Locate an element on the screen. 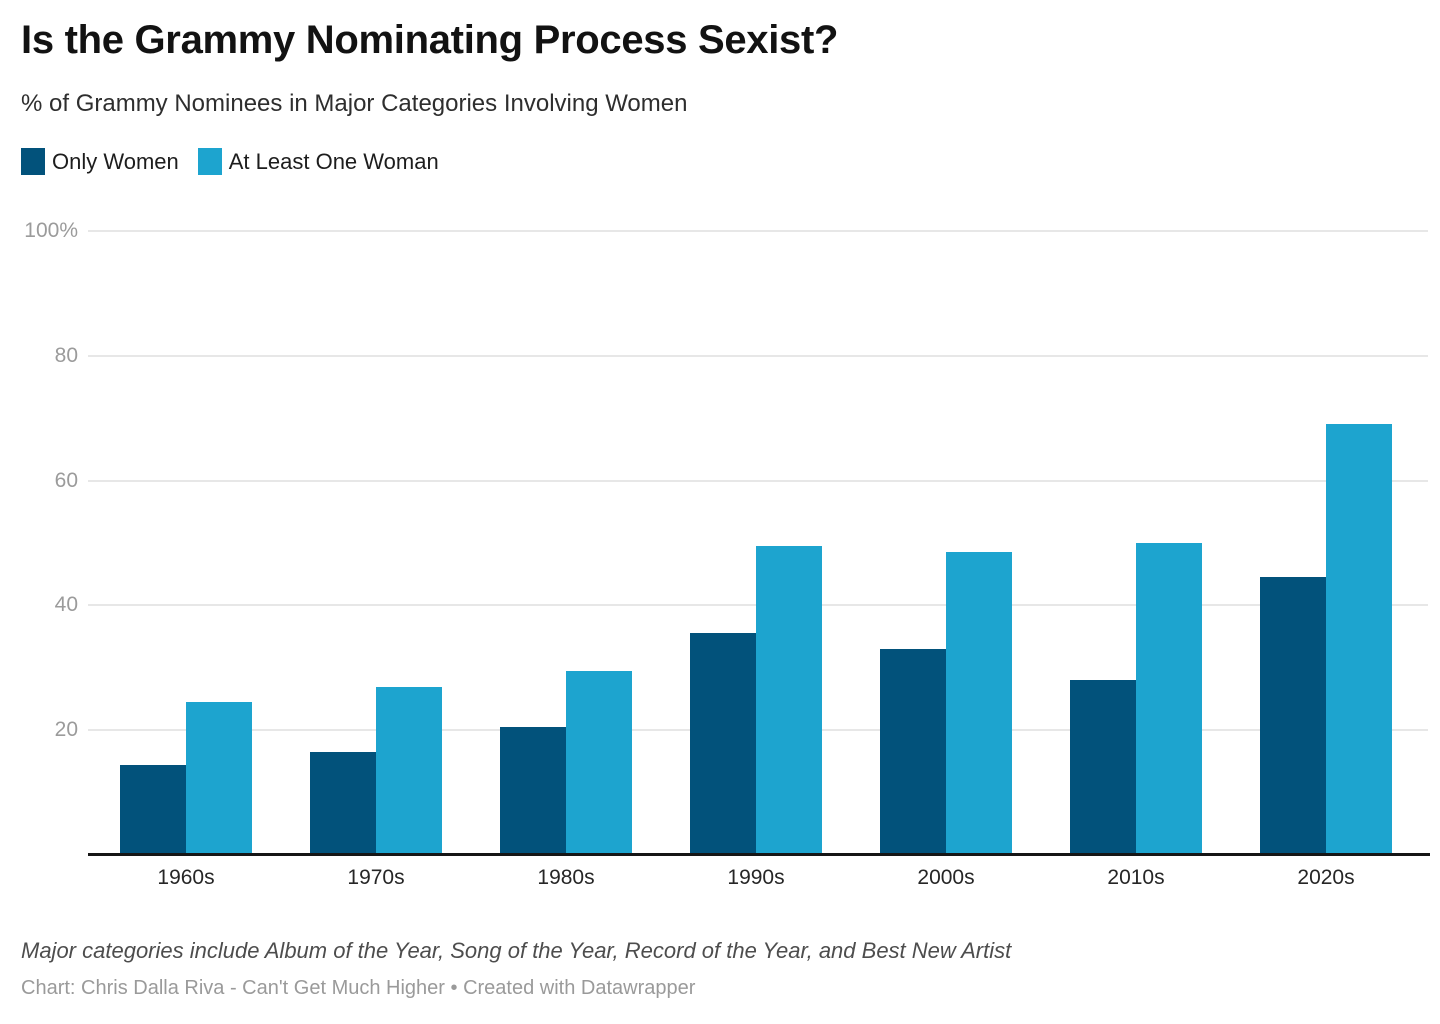  legend: Only Women At Least One Woman is located at coordinates (239, 161).